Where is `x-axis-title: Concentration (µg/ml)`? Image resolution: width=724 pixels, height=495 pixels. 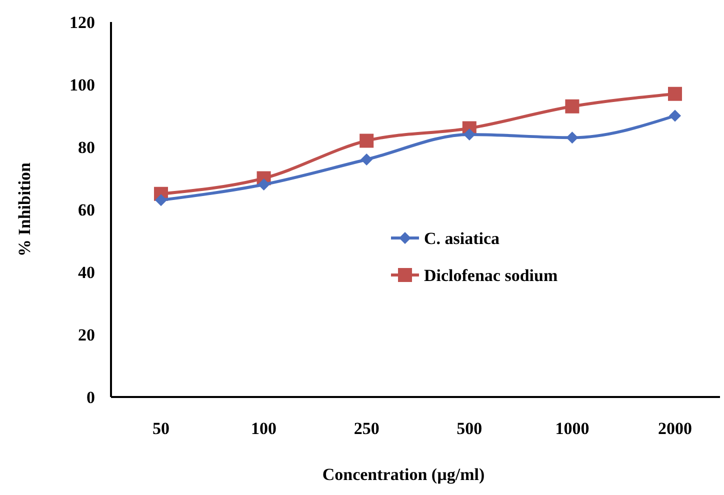 x-axis-title: Concentration (µg/ml) is located at coordinates (403, 474).